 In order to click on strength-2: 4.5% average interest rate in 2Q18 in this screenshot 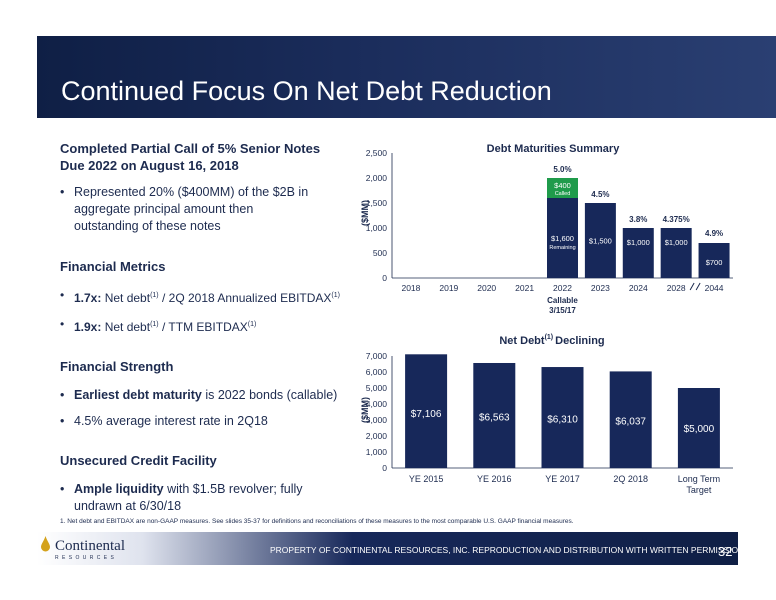, I will do `click(202, 421)`.